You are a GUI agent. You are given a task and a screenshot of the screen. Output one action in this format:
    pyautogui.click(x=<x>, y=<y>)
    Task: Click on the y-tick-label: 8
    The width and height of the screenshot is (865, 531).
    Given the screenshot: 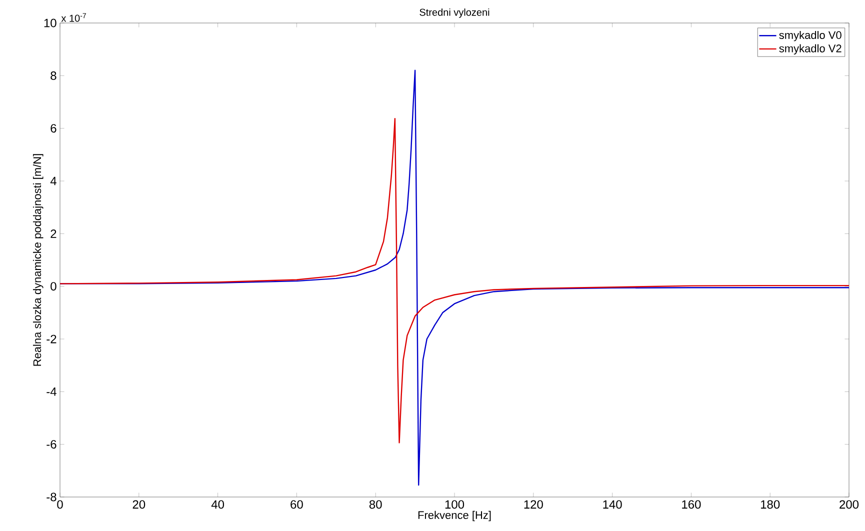 What is the action you would take?
    pyautogui.click(x=53, y=75)
    